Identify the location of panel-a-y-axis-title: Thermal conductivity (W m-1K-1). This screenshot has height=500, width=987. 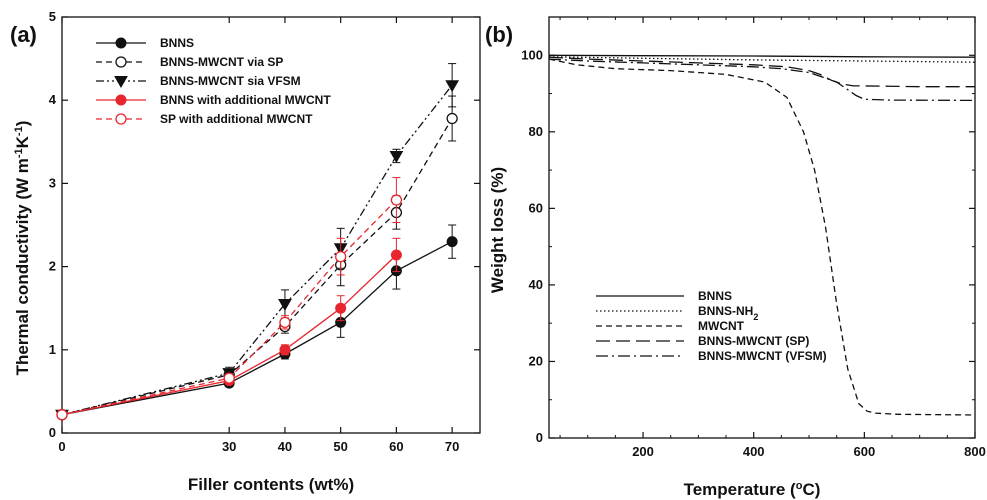
(22, 248).